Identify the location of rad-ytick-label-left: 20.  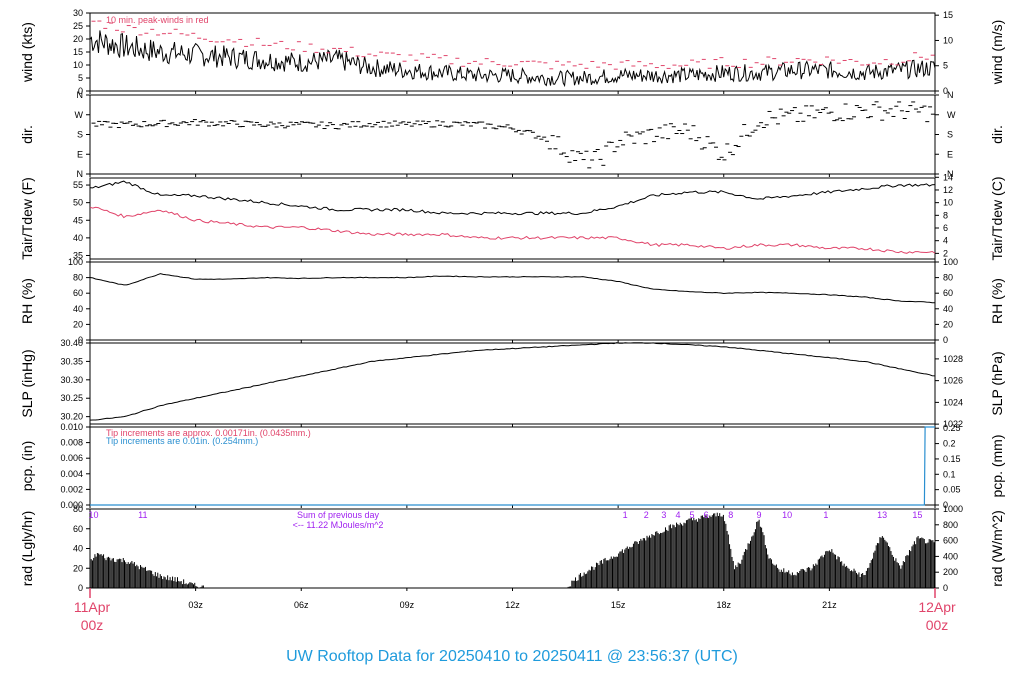
(78, 568).